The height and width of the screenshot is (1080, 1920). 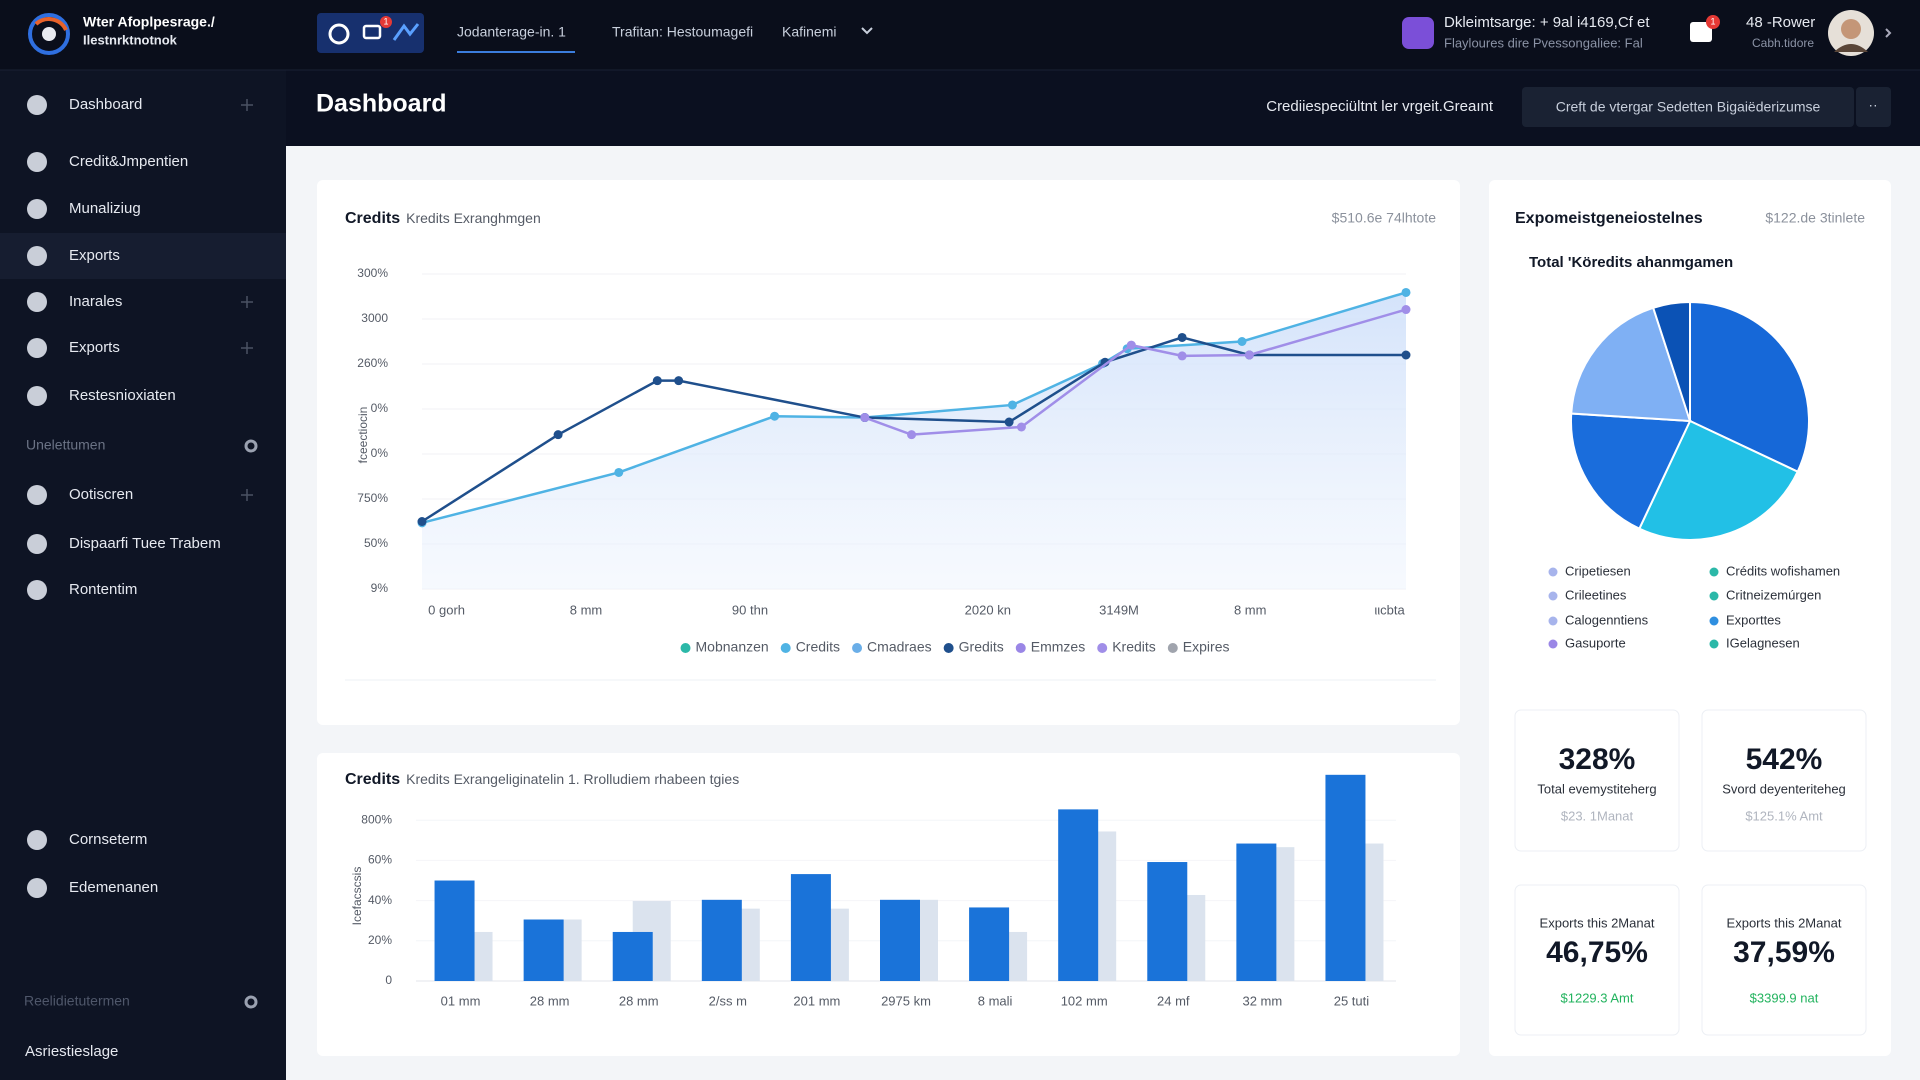 I want to click on legend-item: Gredits, so click(x=973, y=647).